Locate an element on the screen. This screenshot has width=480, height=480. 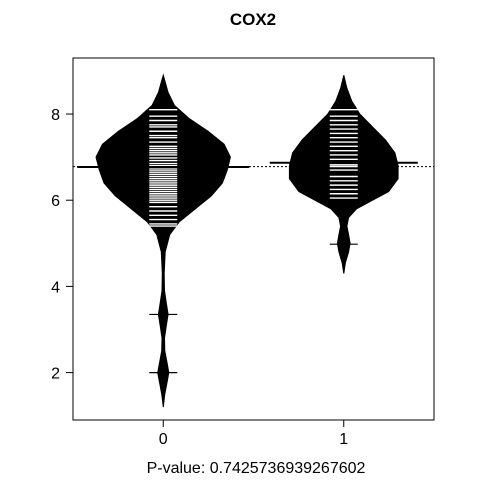
chart-title: COX2 is located at coordinates (253, 19).